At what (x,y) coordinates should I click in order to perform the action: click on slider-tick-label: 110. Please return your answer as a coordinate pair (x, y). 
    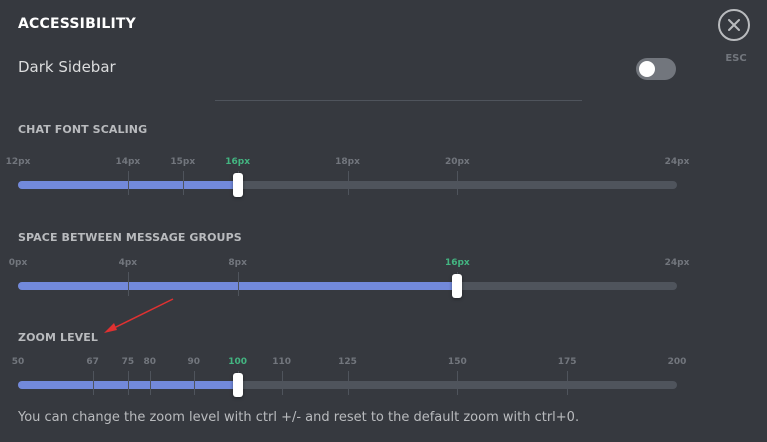
    Looking at the image, I should click on (281, 362).